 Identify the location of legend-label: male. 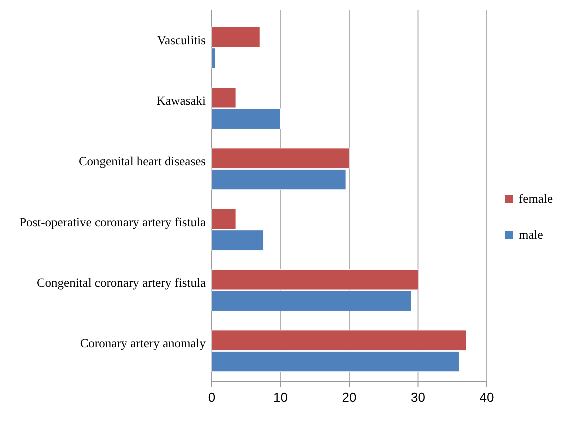
(531, 235).